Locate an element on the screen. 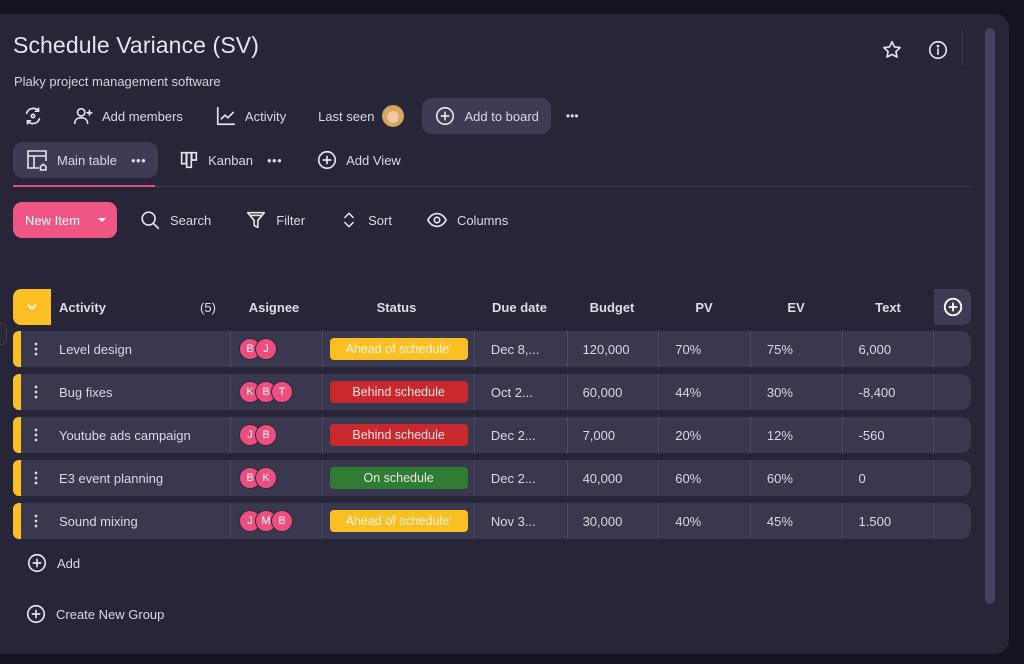 The height and width of the screenshot is (664, 1024). pv-cell: 70% is located at coordinates (705, 349).